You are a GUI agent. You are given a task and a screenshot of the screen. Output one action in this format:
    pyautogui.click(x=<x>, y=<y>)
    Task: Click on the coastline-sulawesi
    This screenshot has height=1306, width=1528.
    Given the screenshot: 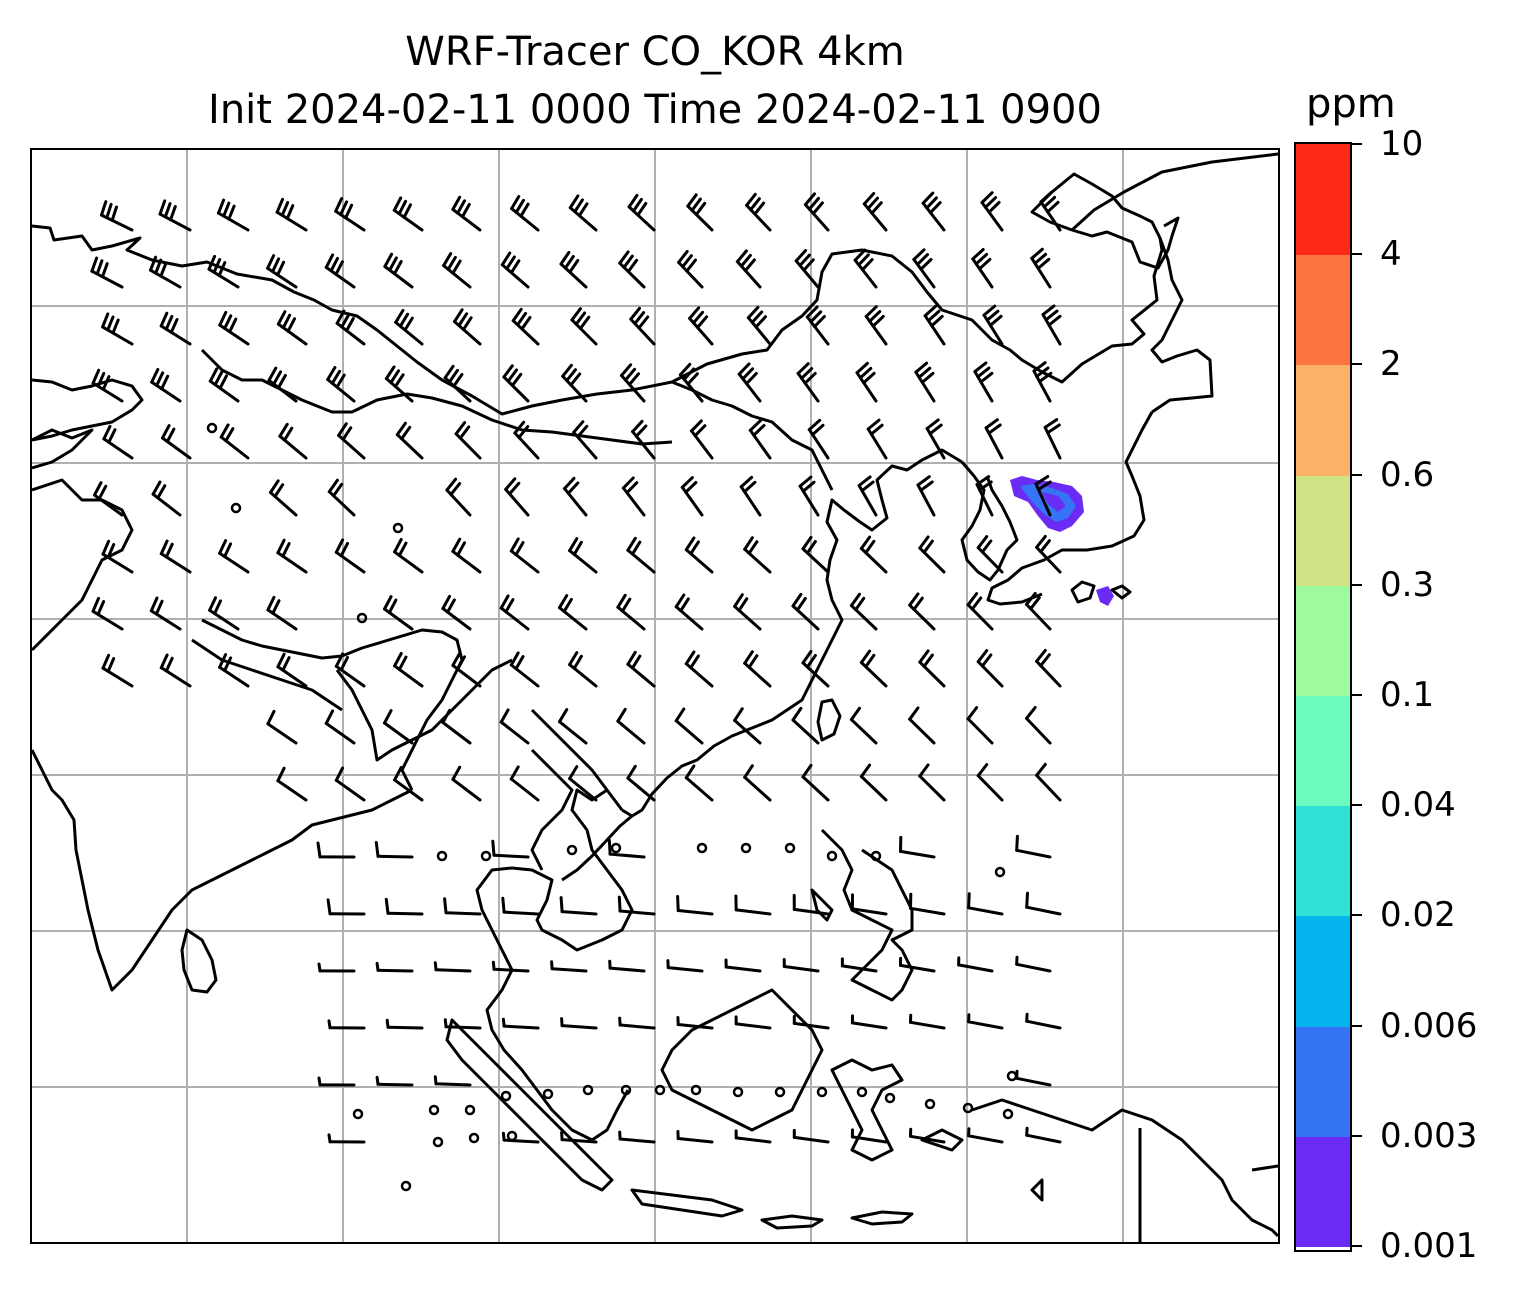 What is the action you would take?
    pyautogui.click(x=867, y=1110)
    